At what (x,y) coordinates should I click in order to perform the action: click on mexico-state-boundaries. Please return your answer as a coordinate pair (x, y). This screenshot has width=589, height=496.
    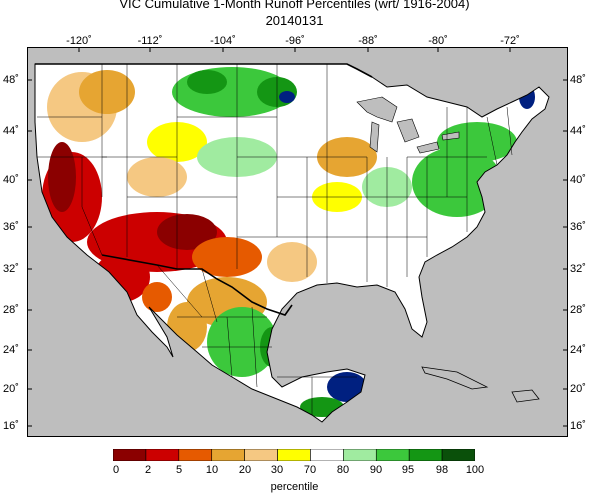
    Looking at the image, I should click on (256, 339).